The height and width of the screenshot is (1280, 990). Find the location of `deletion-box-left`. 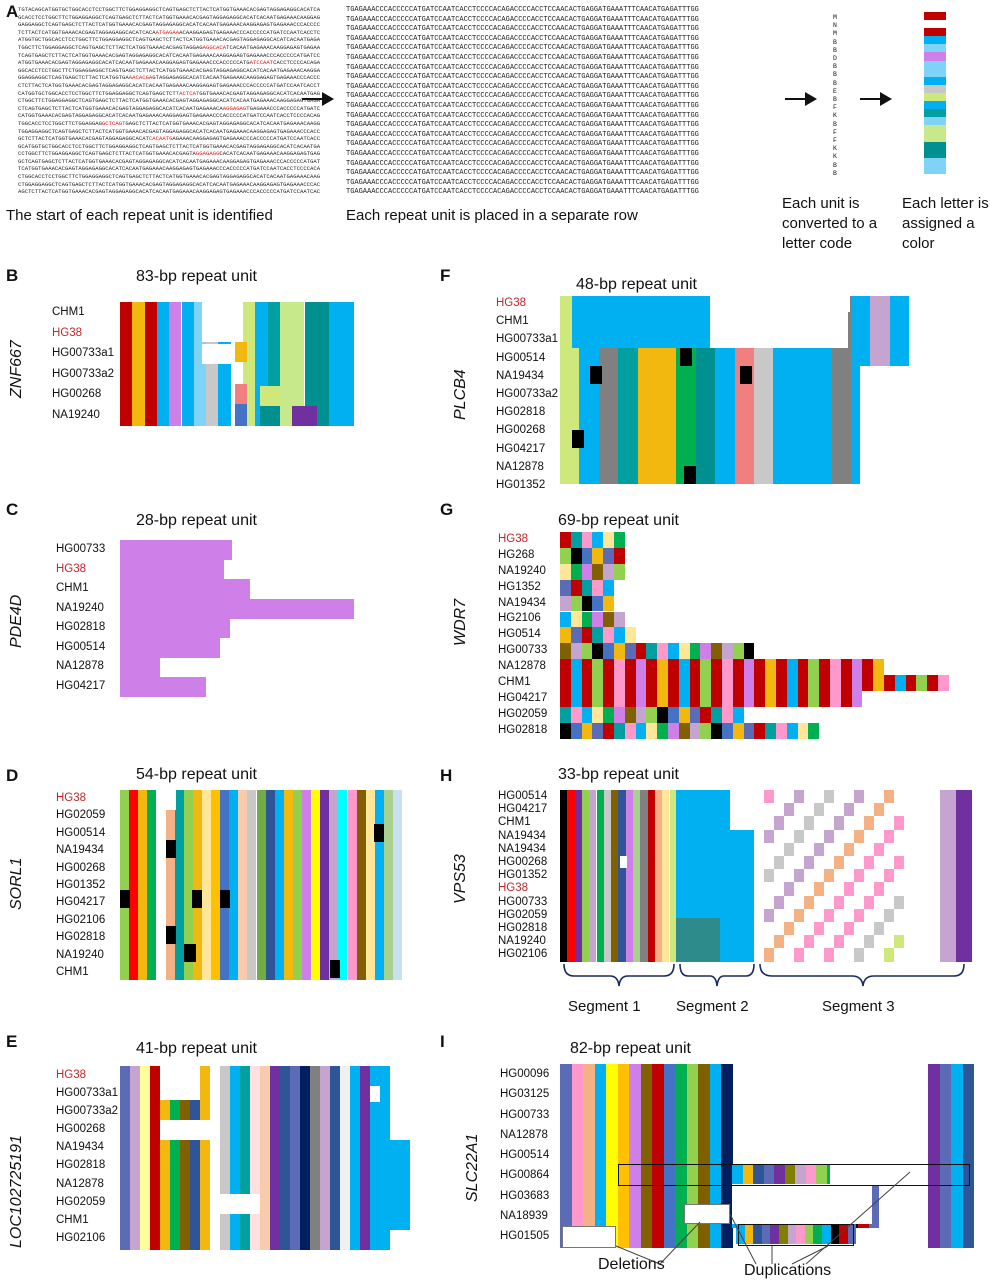

deletion-box-left is located at coordinates (589, 1237).